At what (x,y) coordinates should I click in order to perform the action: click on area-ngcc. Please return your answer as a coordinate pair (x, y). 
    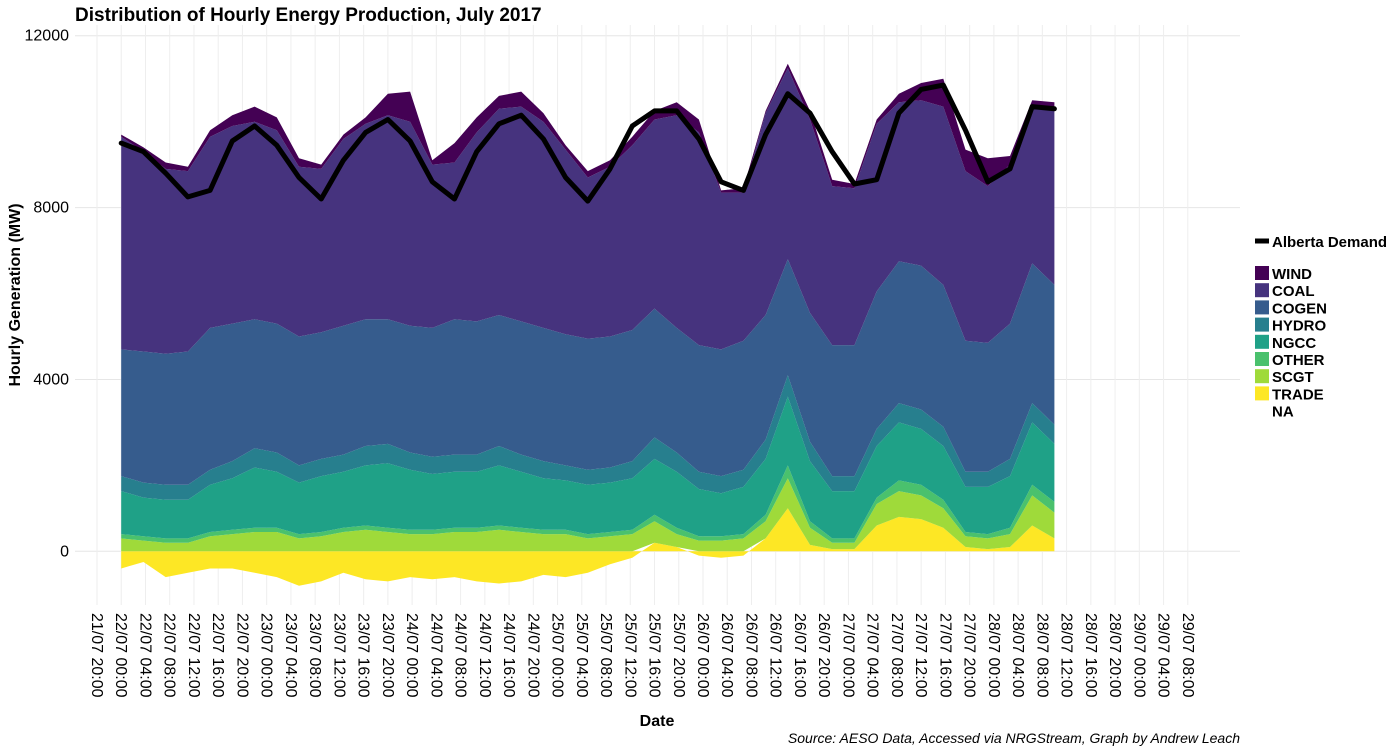
    Looking at the image, I should click on (588, 467).